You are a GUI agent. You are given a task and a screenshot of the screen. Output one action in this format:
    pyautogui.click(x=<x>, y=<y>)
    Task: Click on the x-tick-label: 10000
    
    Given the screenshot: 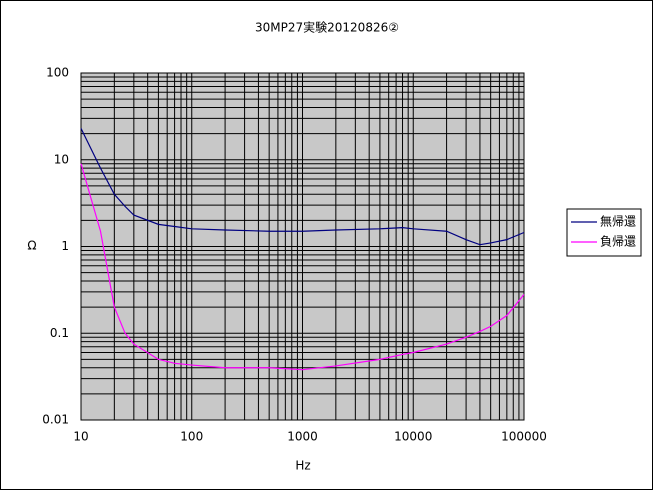 What is the action you would take?
    pyautogui.click(x=413, y=437)
    